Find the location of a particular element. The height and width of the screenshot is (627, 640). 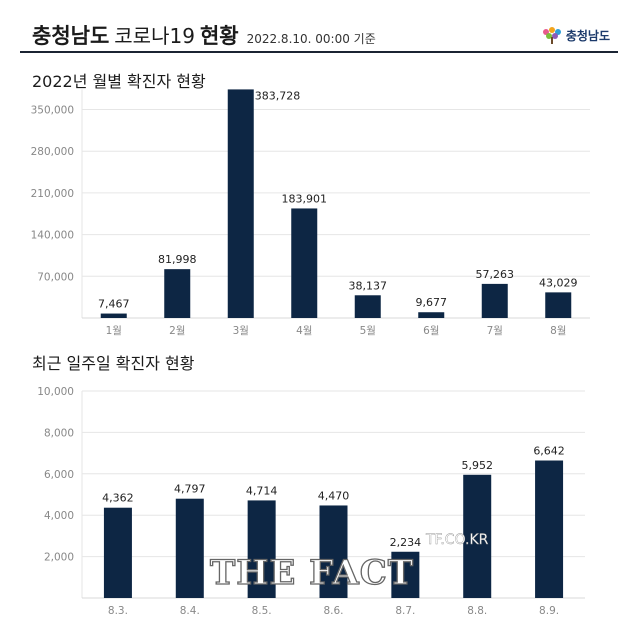

x-tick-label: 8월 is located at coordinates (558, 331).